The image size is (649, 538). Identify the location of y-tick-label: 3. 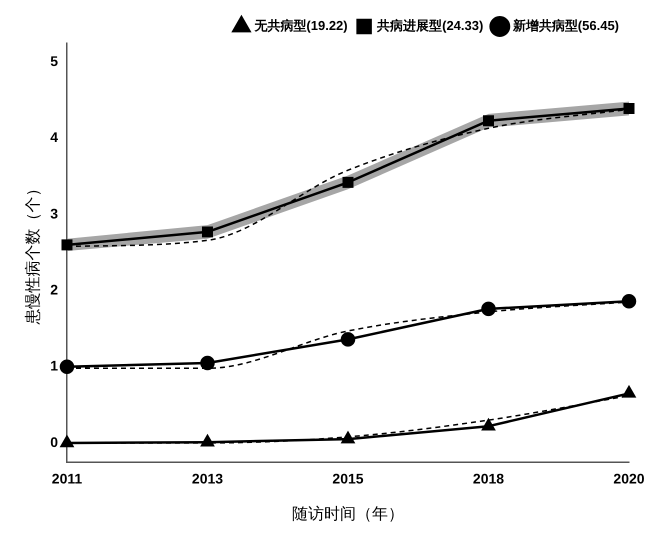
(54, 213).